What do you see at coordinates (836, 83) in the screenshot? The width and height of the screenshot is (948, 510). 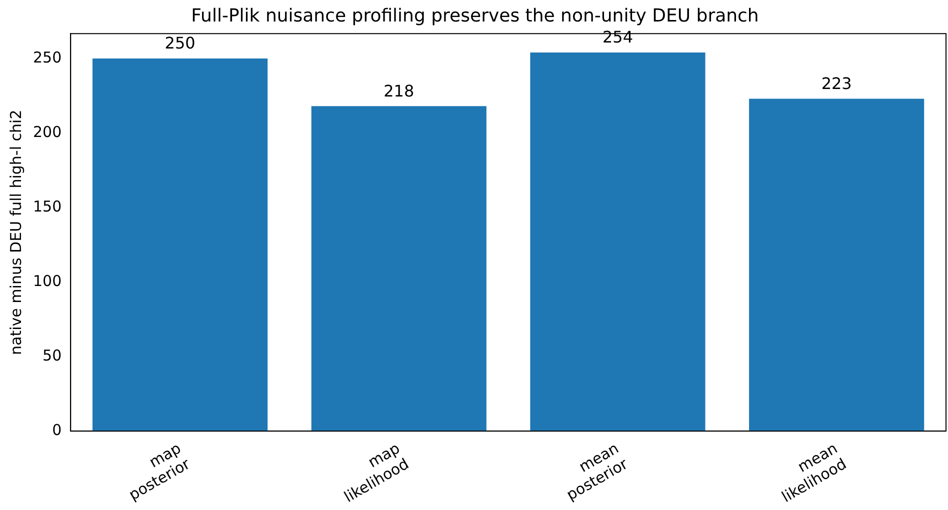 I see `data-label: 223` at bounding box center [836, 83].